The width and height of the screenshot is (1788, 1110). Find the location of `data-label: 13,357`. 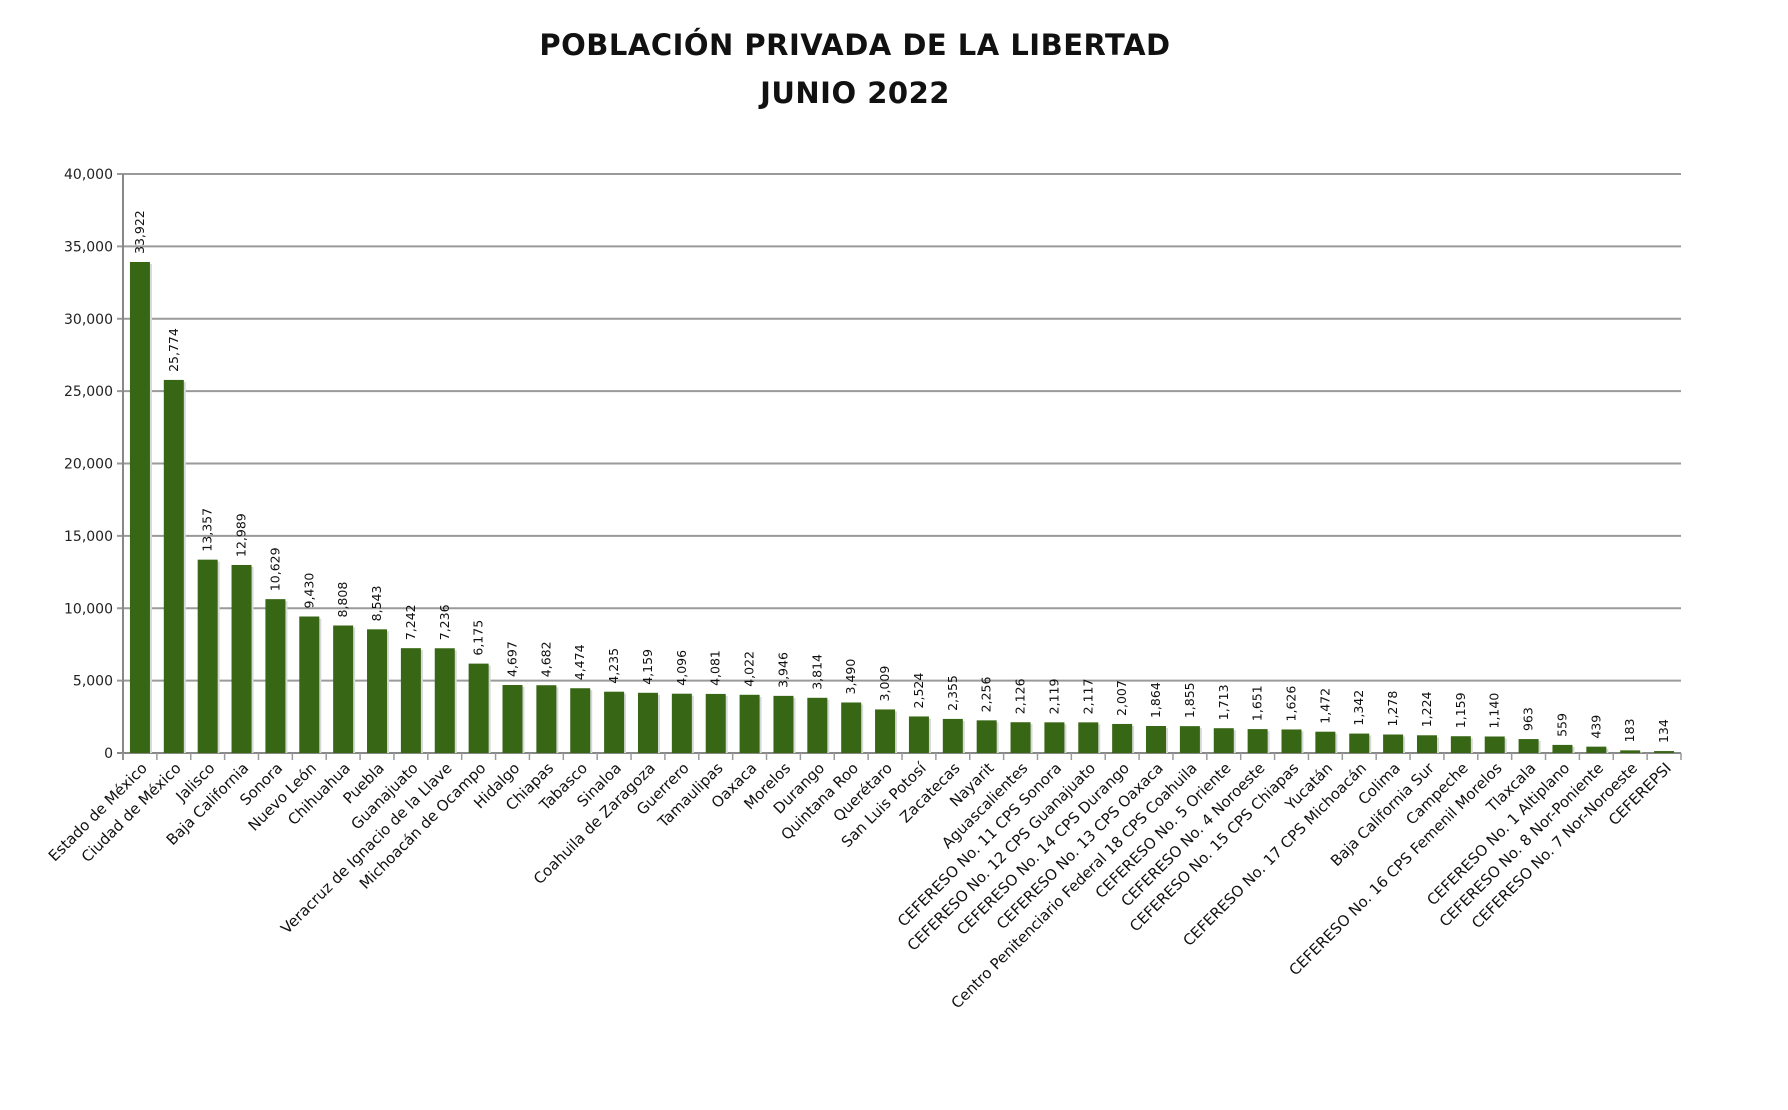

data-label: 13,357 is located at coordinates (207, 530).